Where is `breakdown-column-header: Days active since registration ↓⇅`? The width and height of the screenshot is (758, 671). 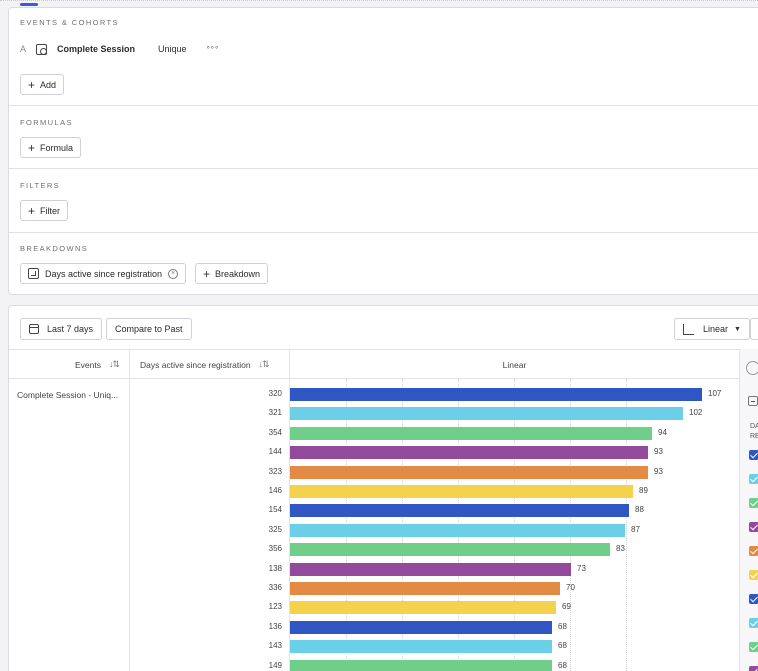 breakdown-column-header: Days active since registration ↓⇅ is located at coordinates (214, 364).